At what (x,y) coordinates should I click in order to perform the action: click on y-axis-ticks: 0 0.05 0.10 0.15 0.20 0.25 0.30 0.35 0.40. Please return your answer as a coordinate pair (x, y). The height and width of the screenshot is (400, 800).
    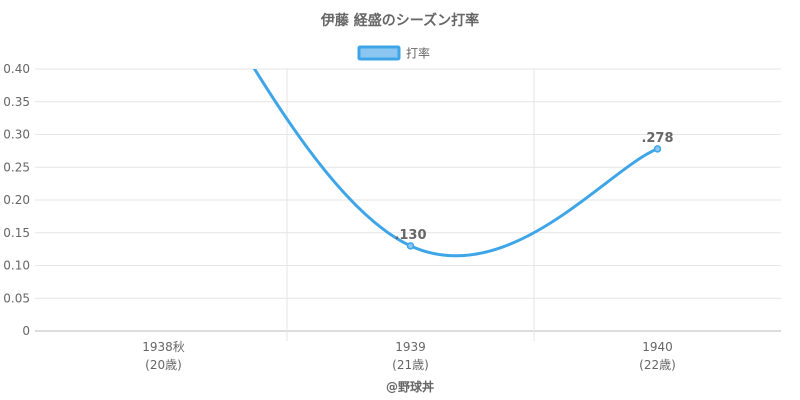
    Looking at the image, I should click on (16, 200).